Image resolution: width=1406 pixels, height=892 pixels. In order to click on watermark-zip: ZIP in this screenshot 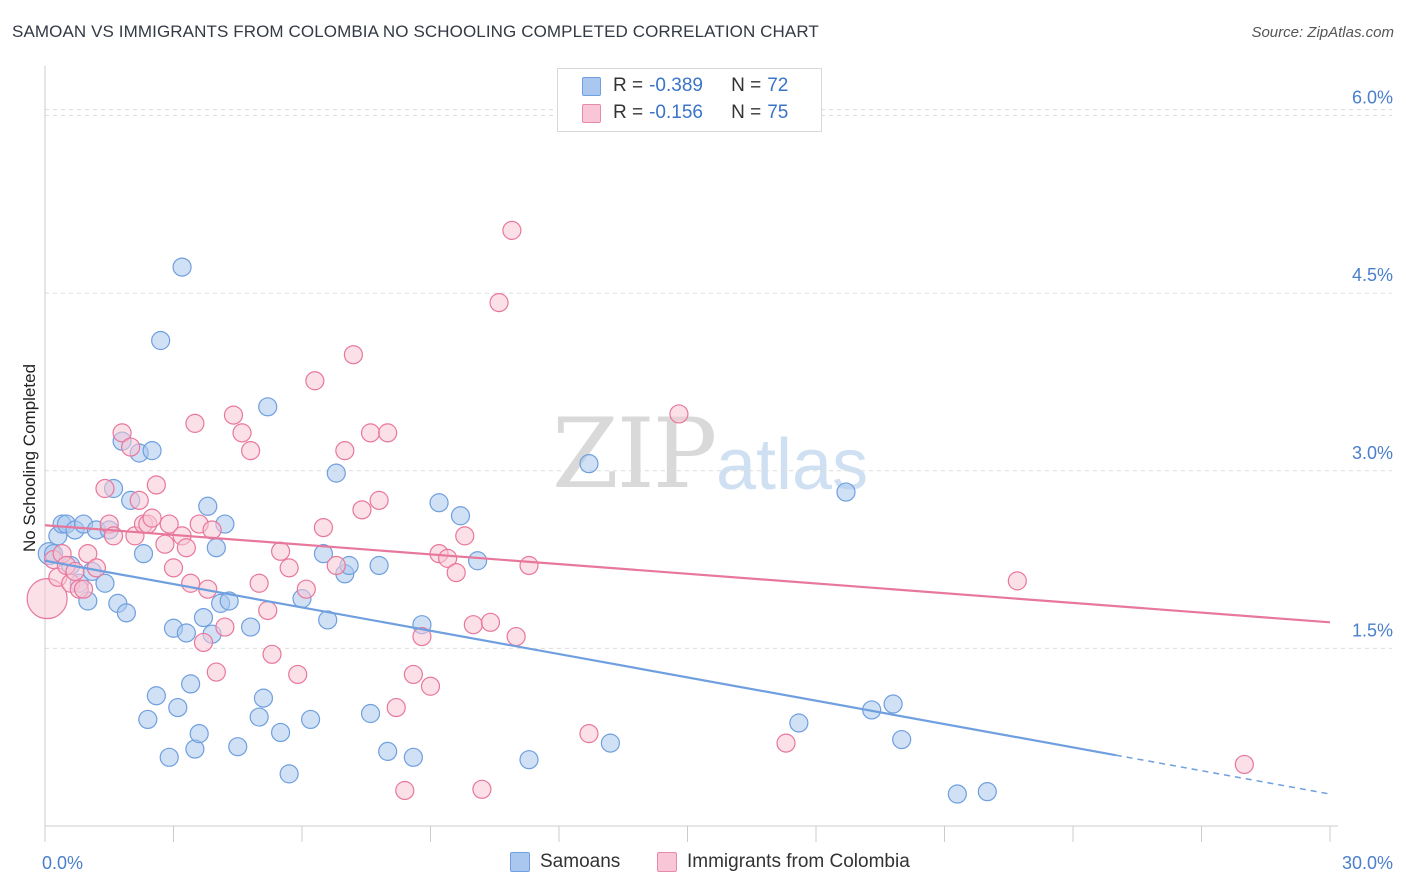, I will do `click(634, 454)`.